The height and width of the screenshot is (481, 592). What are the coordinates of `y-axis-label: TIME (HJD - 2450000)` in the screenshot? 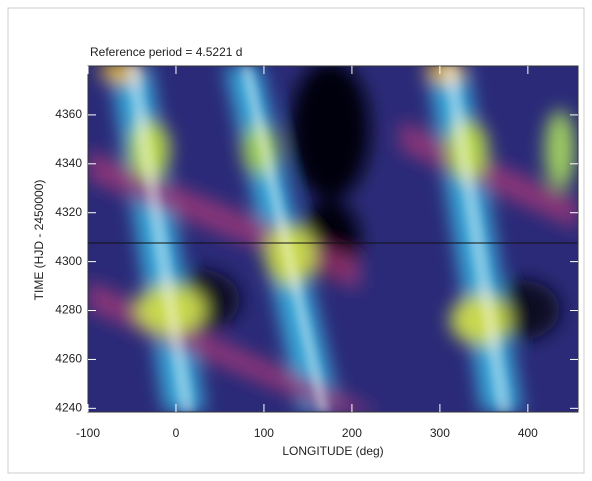 It's located at (39, 240).